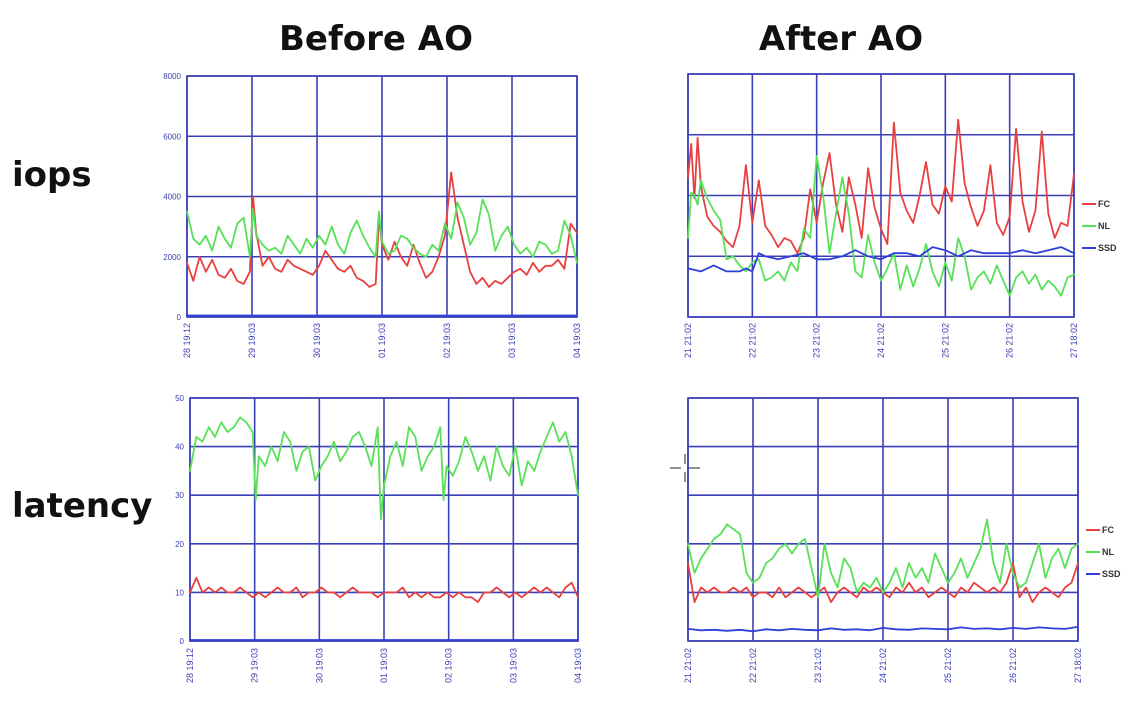  I want to click on y-tick-label: 6000, so click(172, 136).